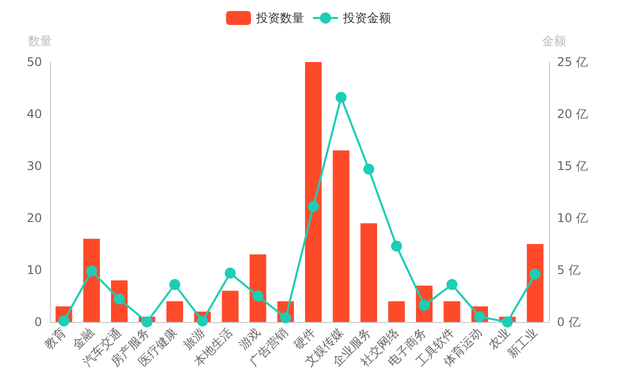 The width and height of the screenshot is (617, 389). I want to click on y-tick-label: 10, so click(34, 270).